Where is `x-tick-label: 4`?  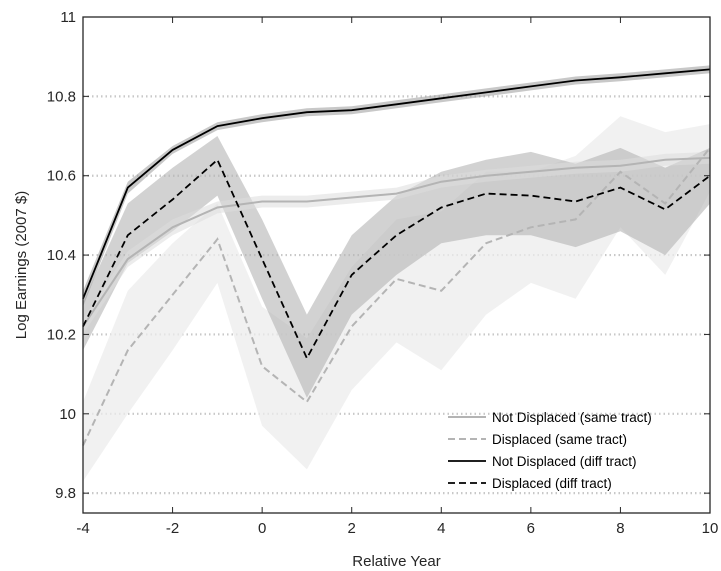
x-tick-label: 4 is located at coordinates (441, 528).